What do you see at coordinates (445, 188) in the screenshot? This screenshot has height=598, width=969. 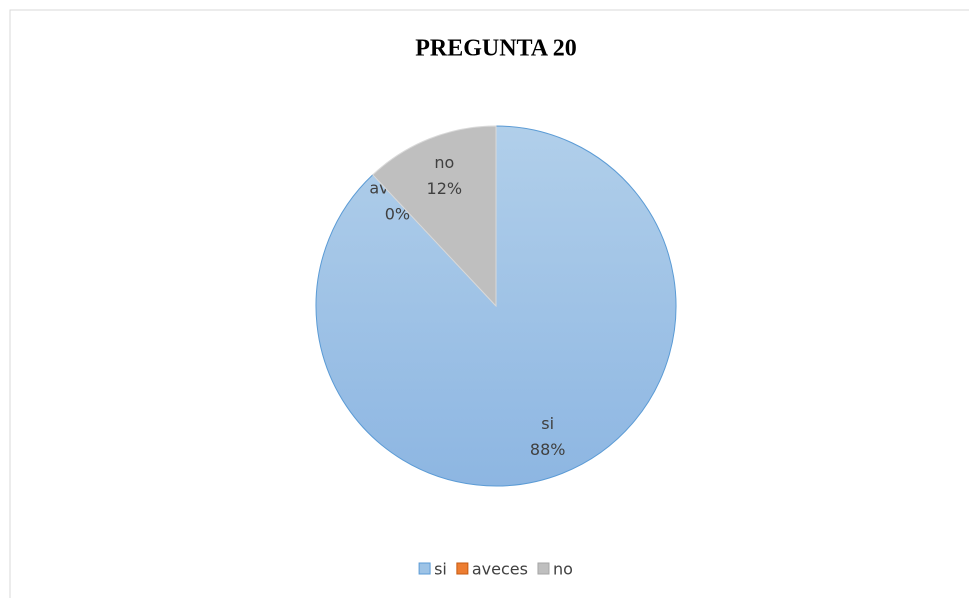 I see `data-label-value: 12%` at bounding box center [445, 188].